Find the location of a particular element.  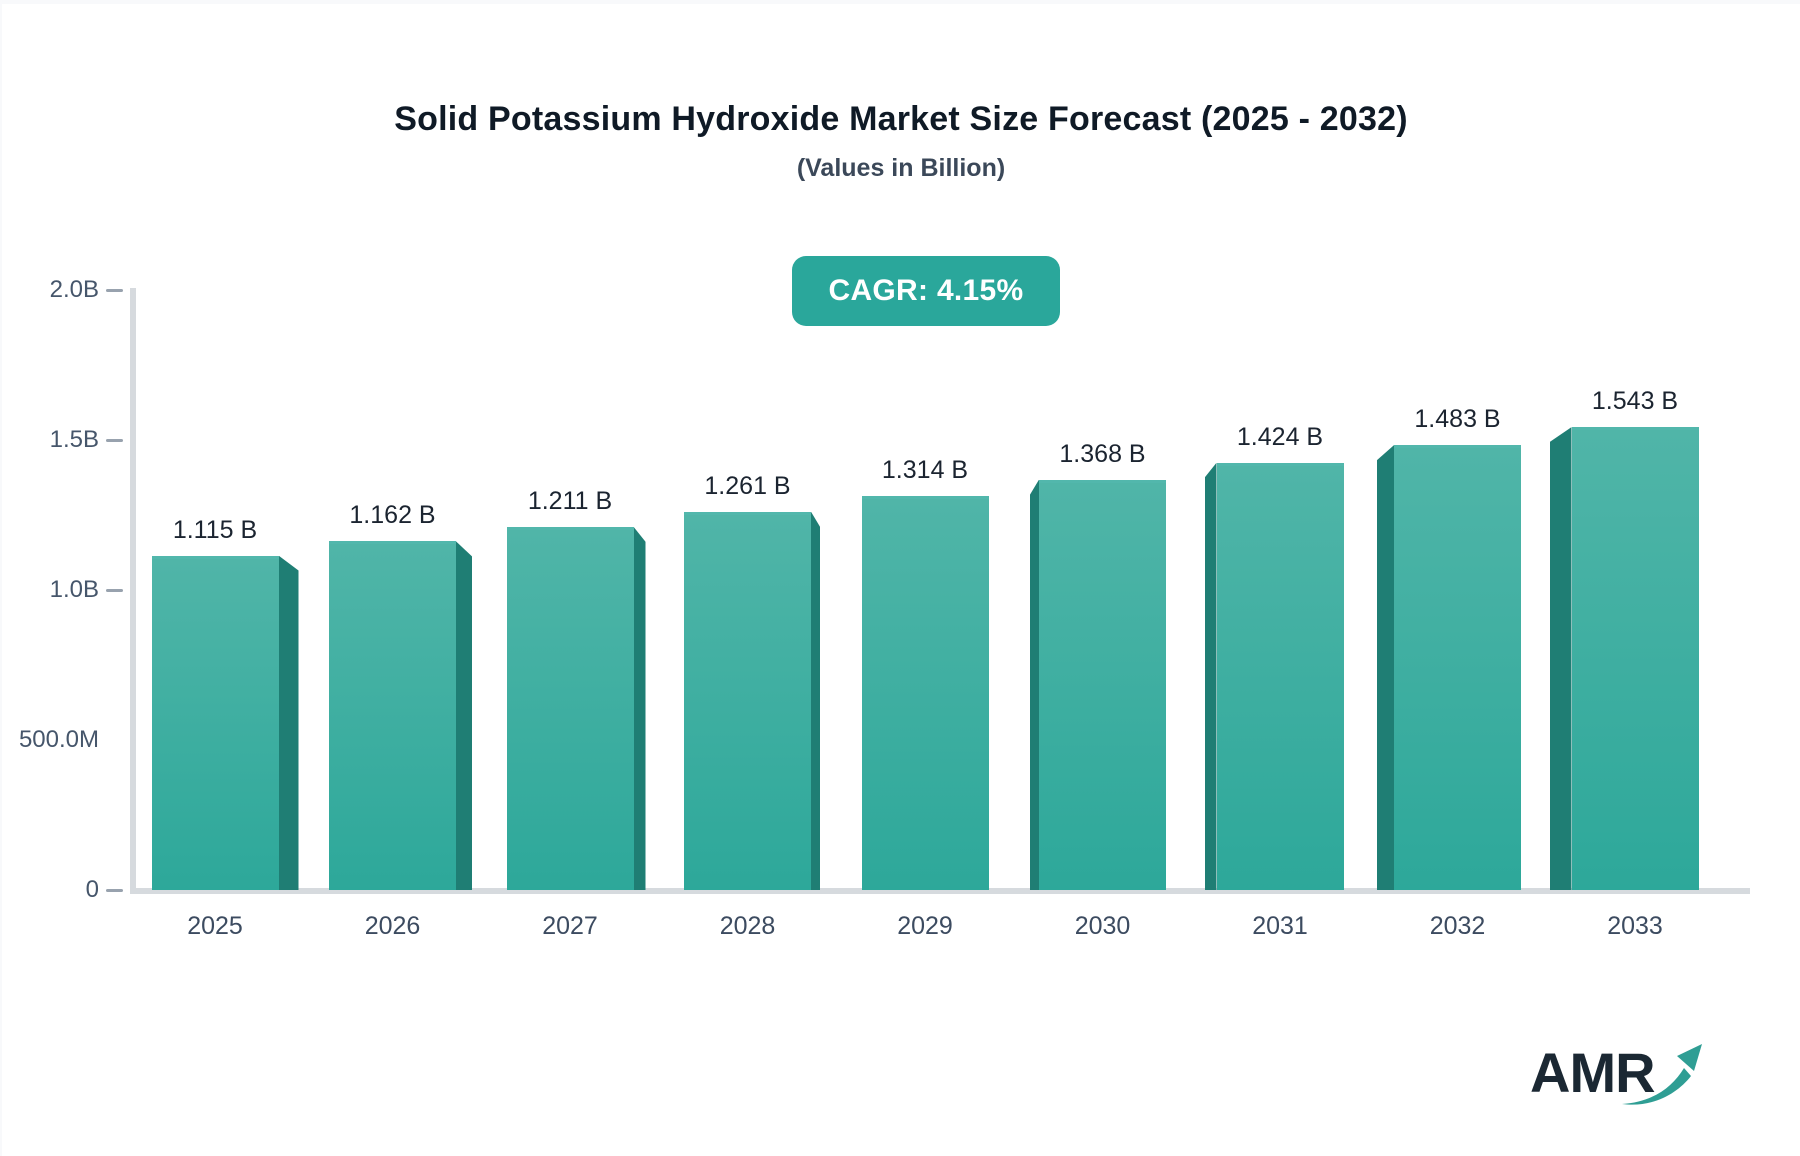

x-axis-label-2031: 2031 is located at coordinates (1280, 926).